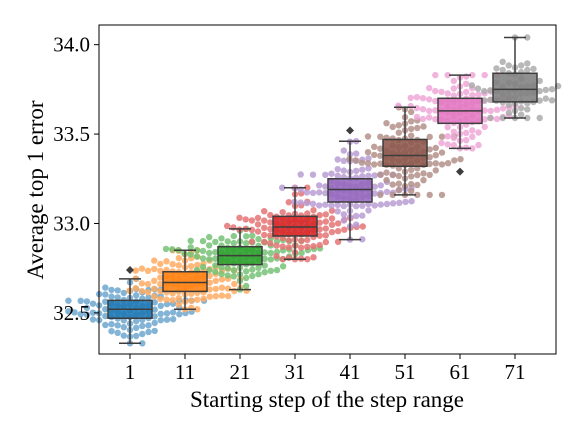 The height and width of the screenshot is (441, 581). Describe the element at coordinates (515, 87) in the screenshot. I see `box-iqr` at that location.